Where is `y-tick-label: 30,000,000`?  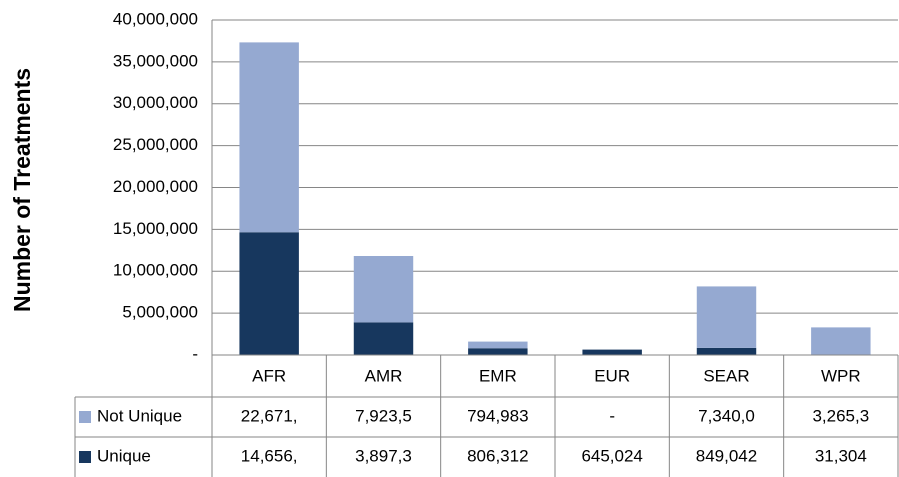
y-tick-label: 30,000,000 is located at coordinates (155, 102).